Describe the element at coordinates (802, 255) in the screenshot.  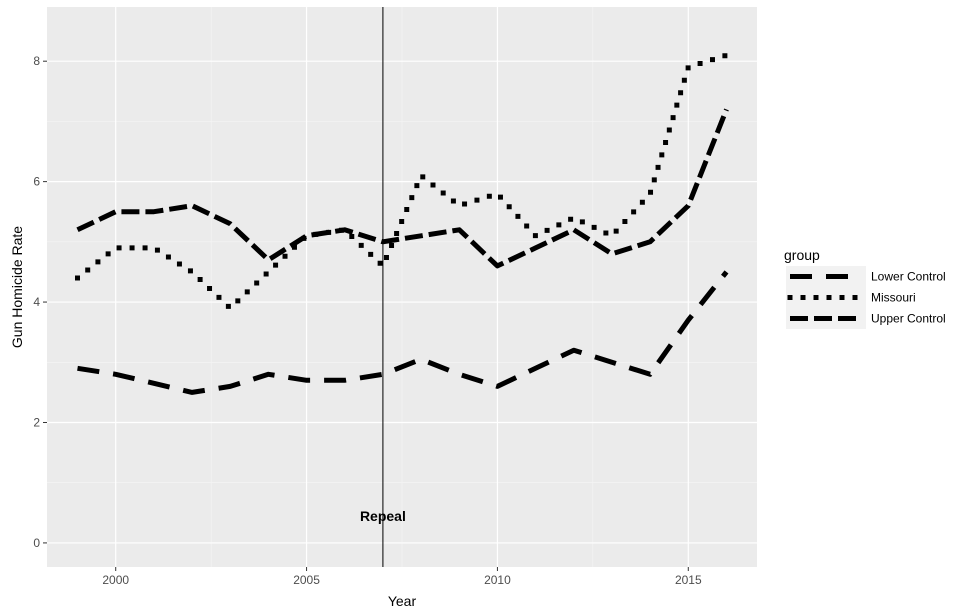
I see `legend-title: group` at that location.